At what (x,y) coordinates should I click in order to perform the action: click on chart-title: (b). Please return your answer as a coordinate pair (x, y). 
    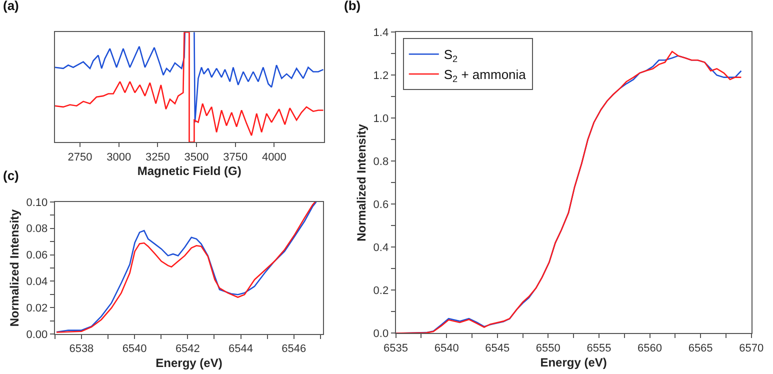
    Looking at the image, I should click on (352, 6).